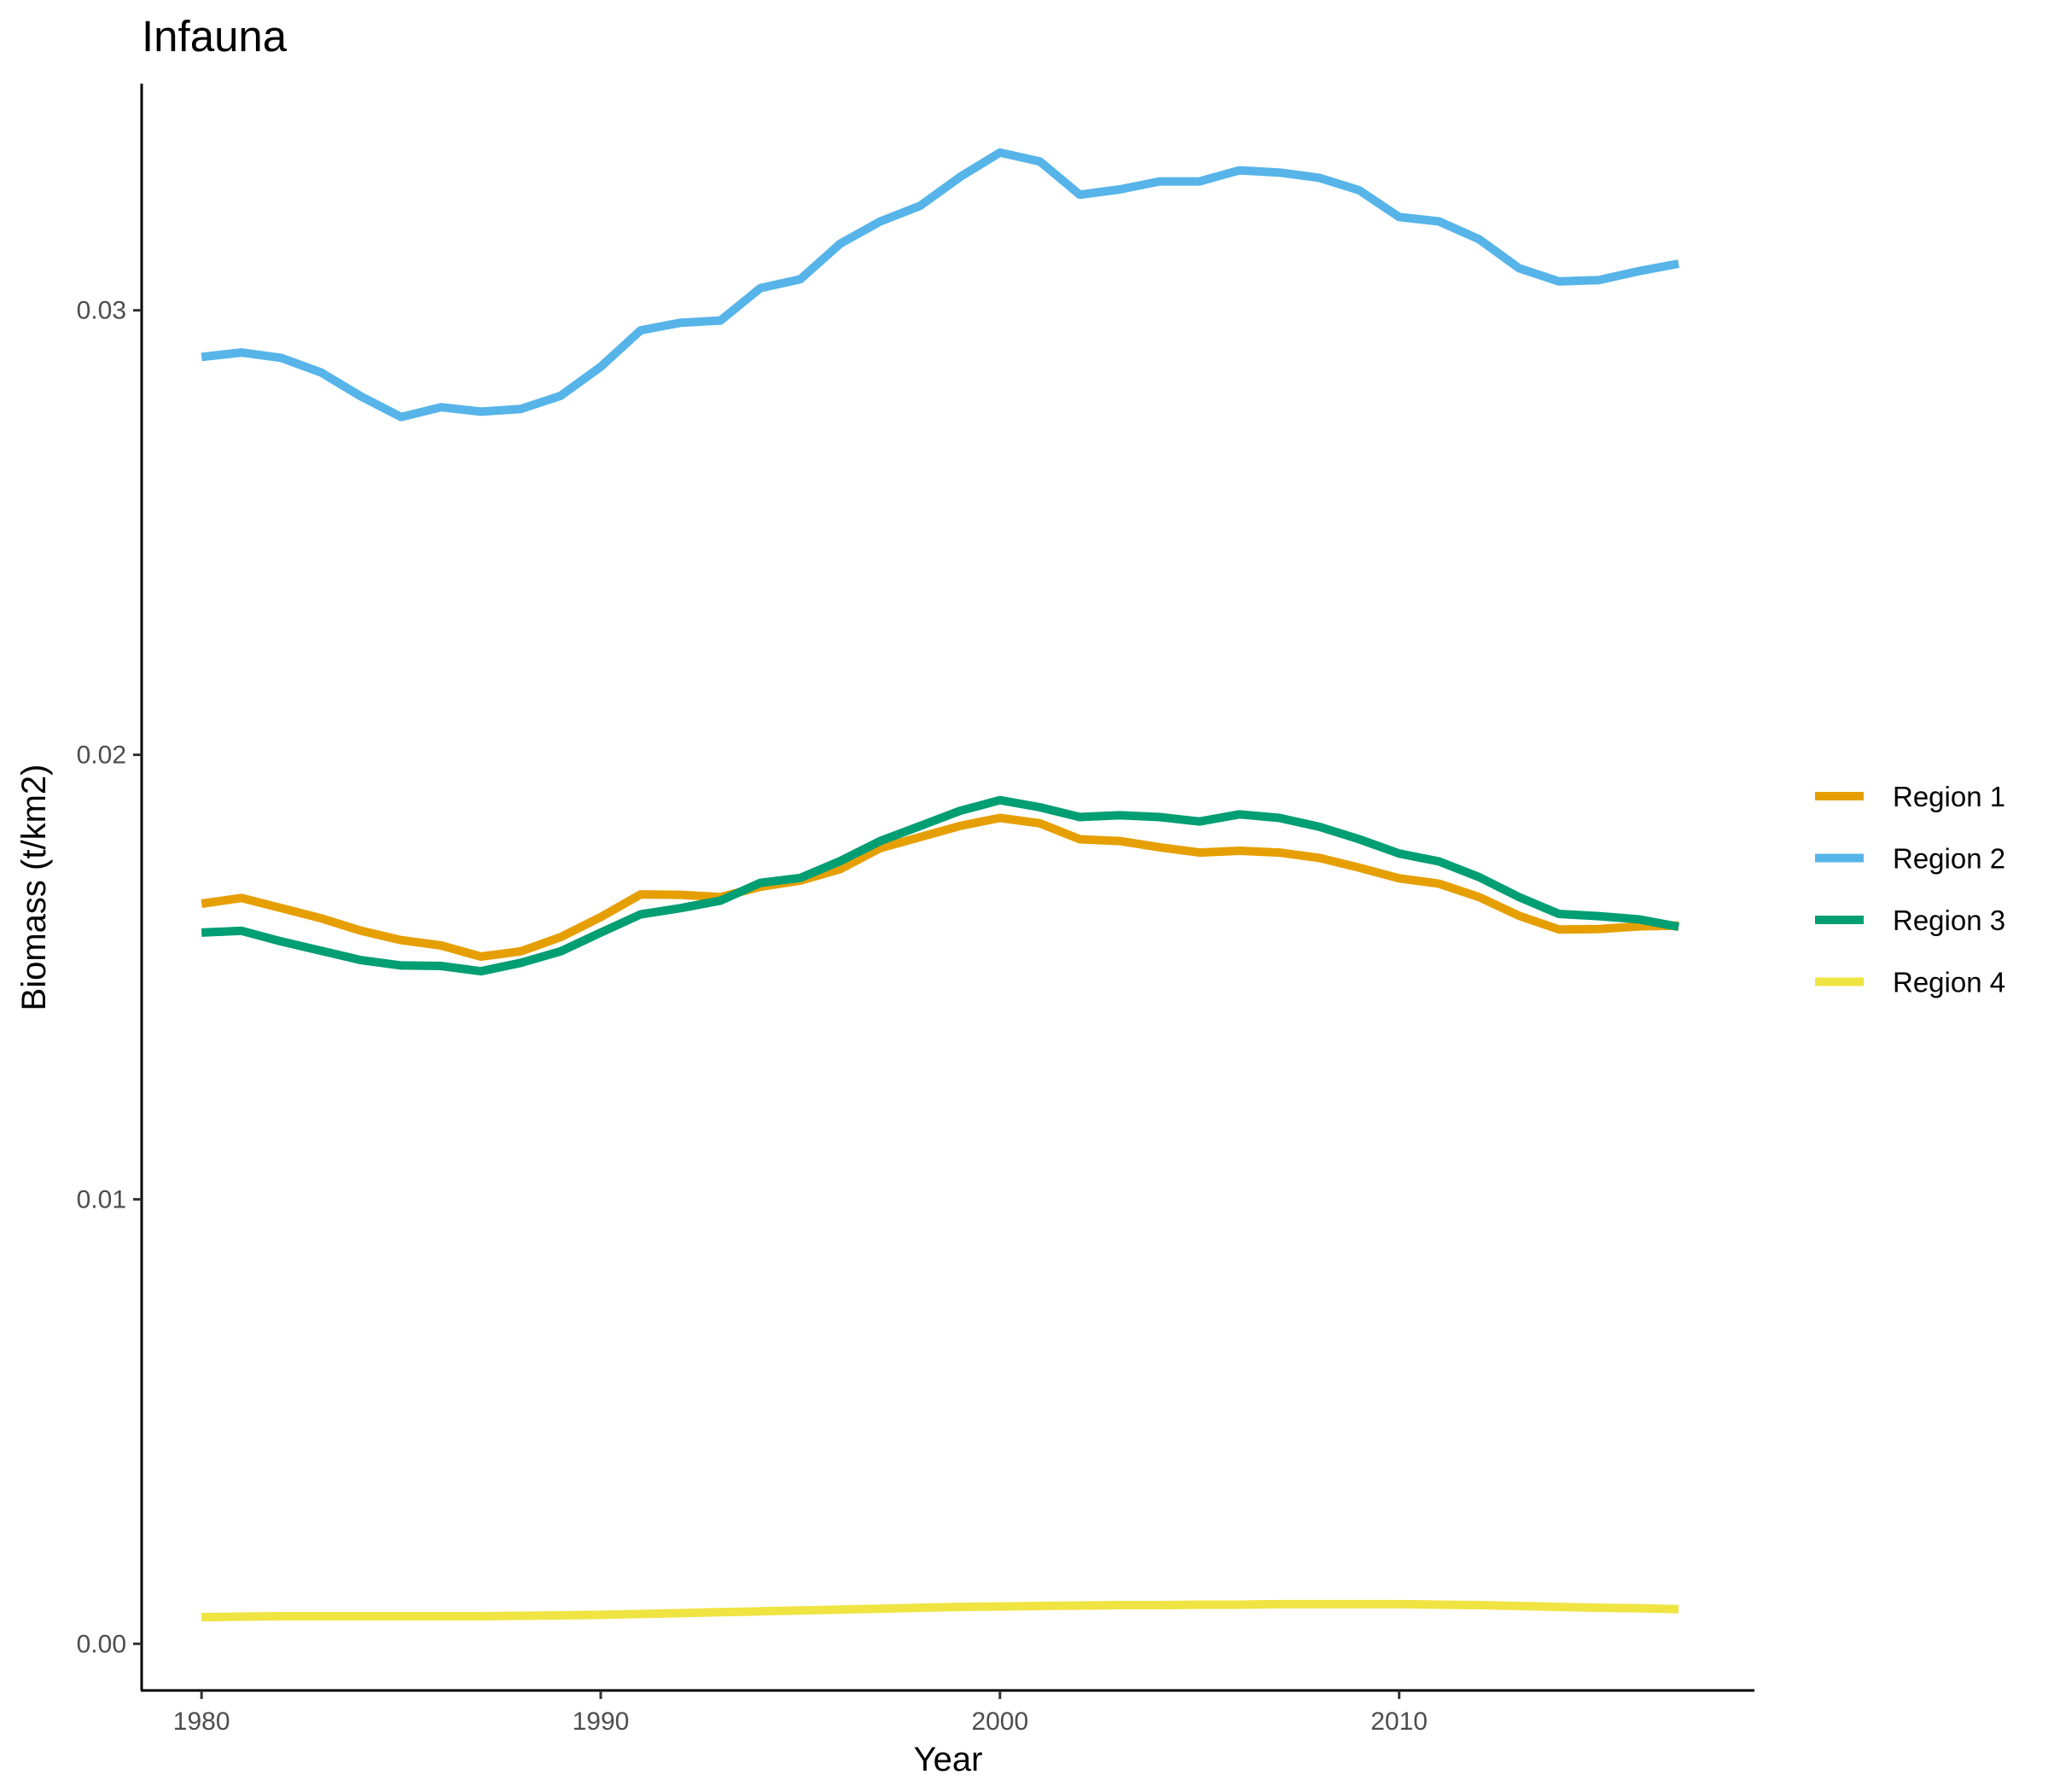 Image resolution: width=2048 pixels, height=1792 pixels. Describe the element at coordinates (215, 36) in the screenshot. I see `chart-title: Infauna` at that location.